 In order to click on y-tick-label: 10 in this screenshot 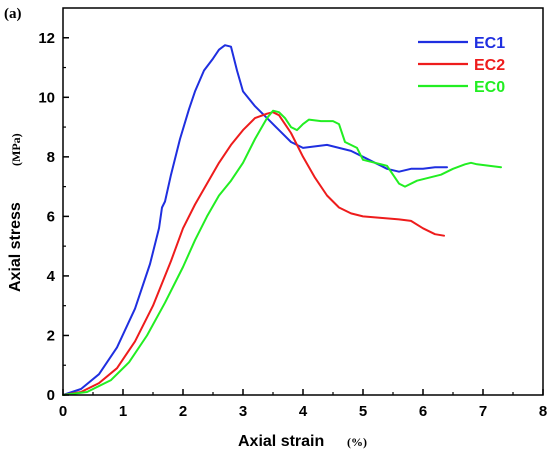, I will do `click(46, 97)`.